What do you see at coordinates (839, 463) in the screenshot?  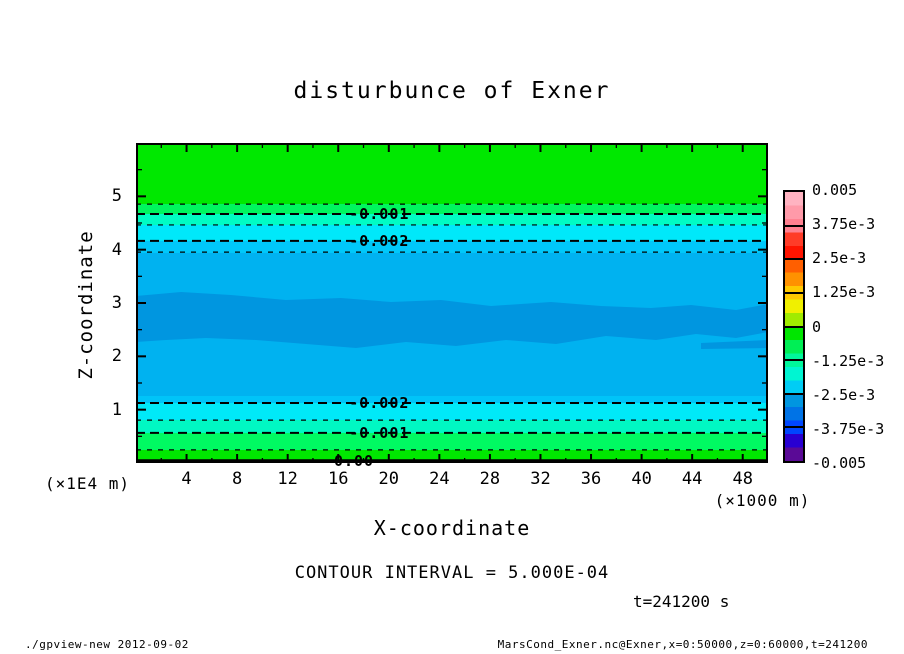 I see `colorbar-tick-label: -0.005` at bounding box center [839, 463].